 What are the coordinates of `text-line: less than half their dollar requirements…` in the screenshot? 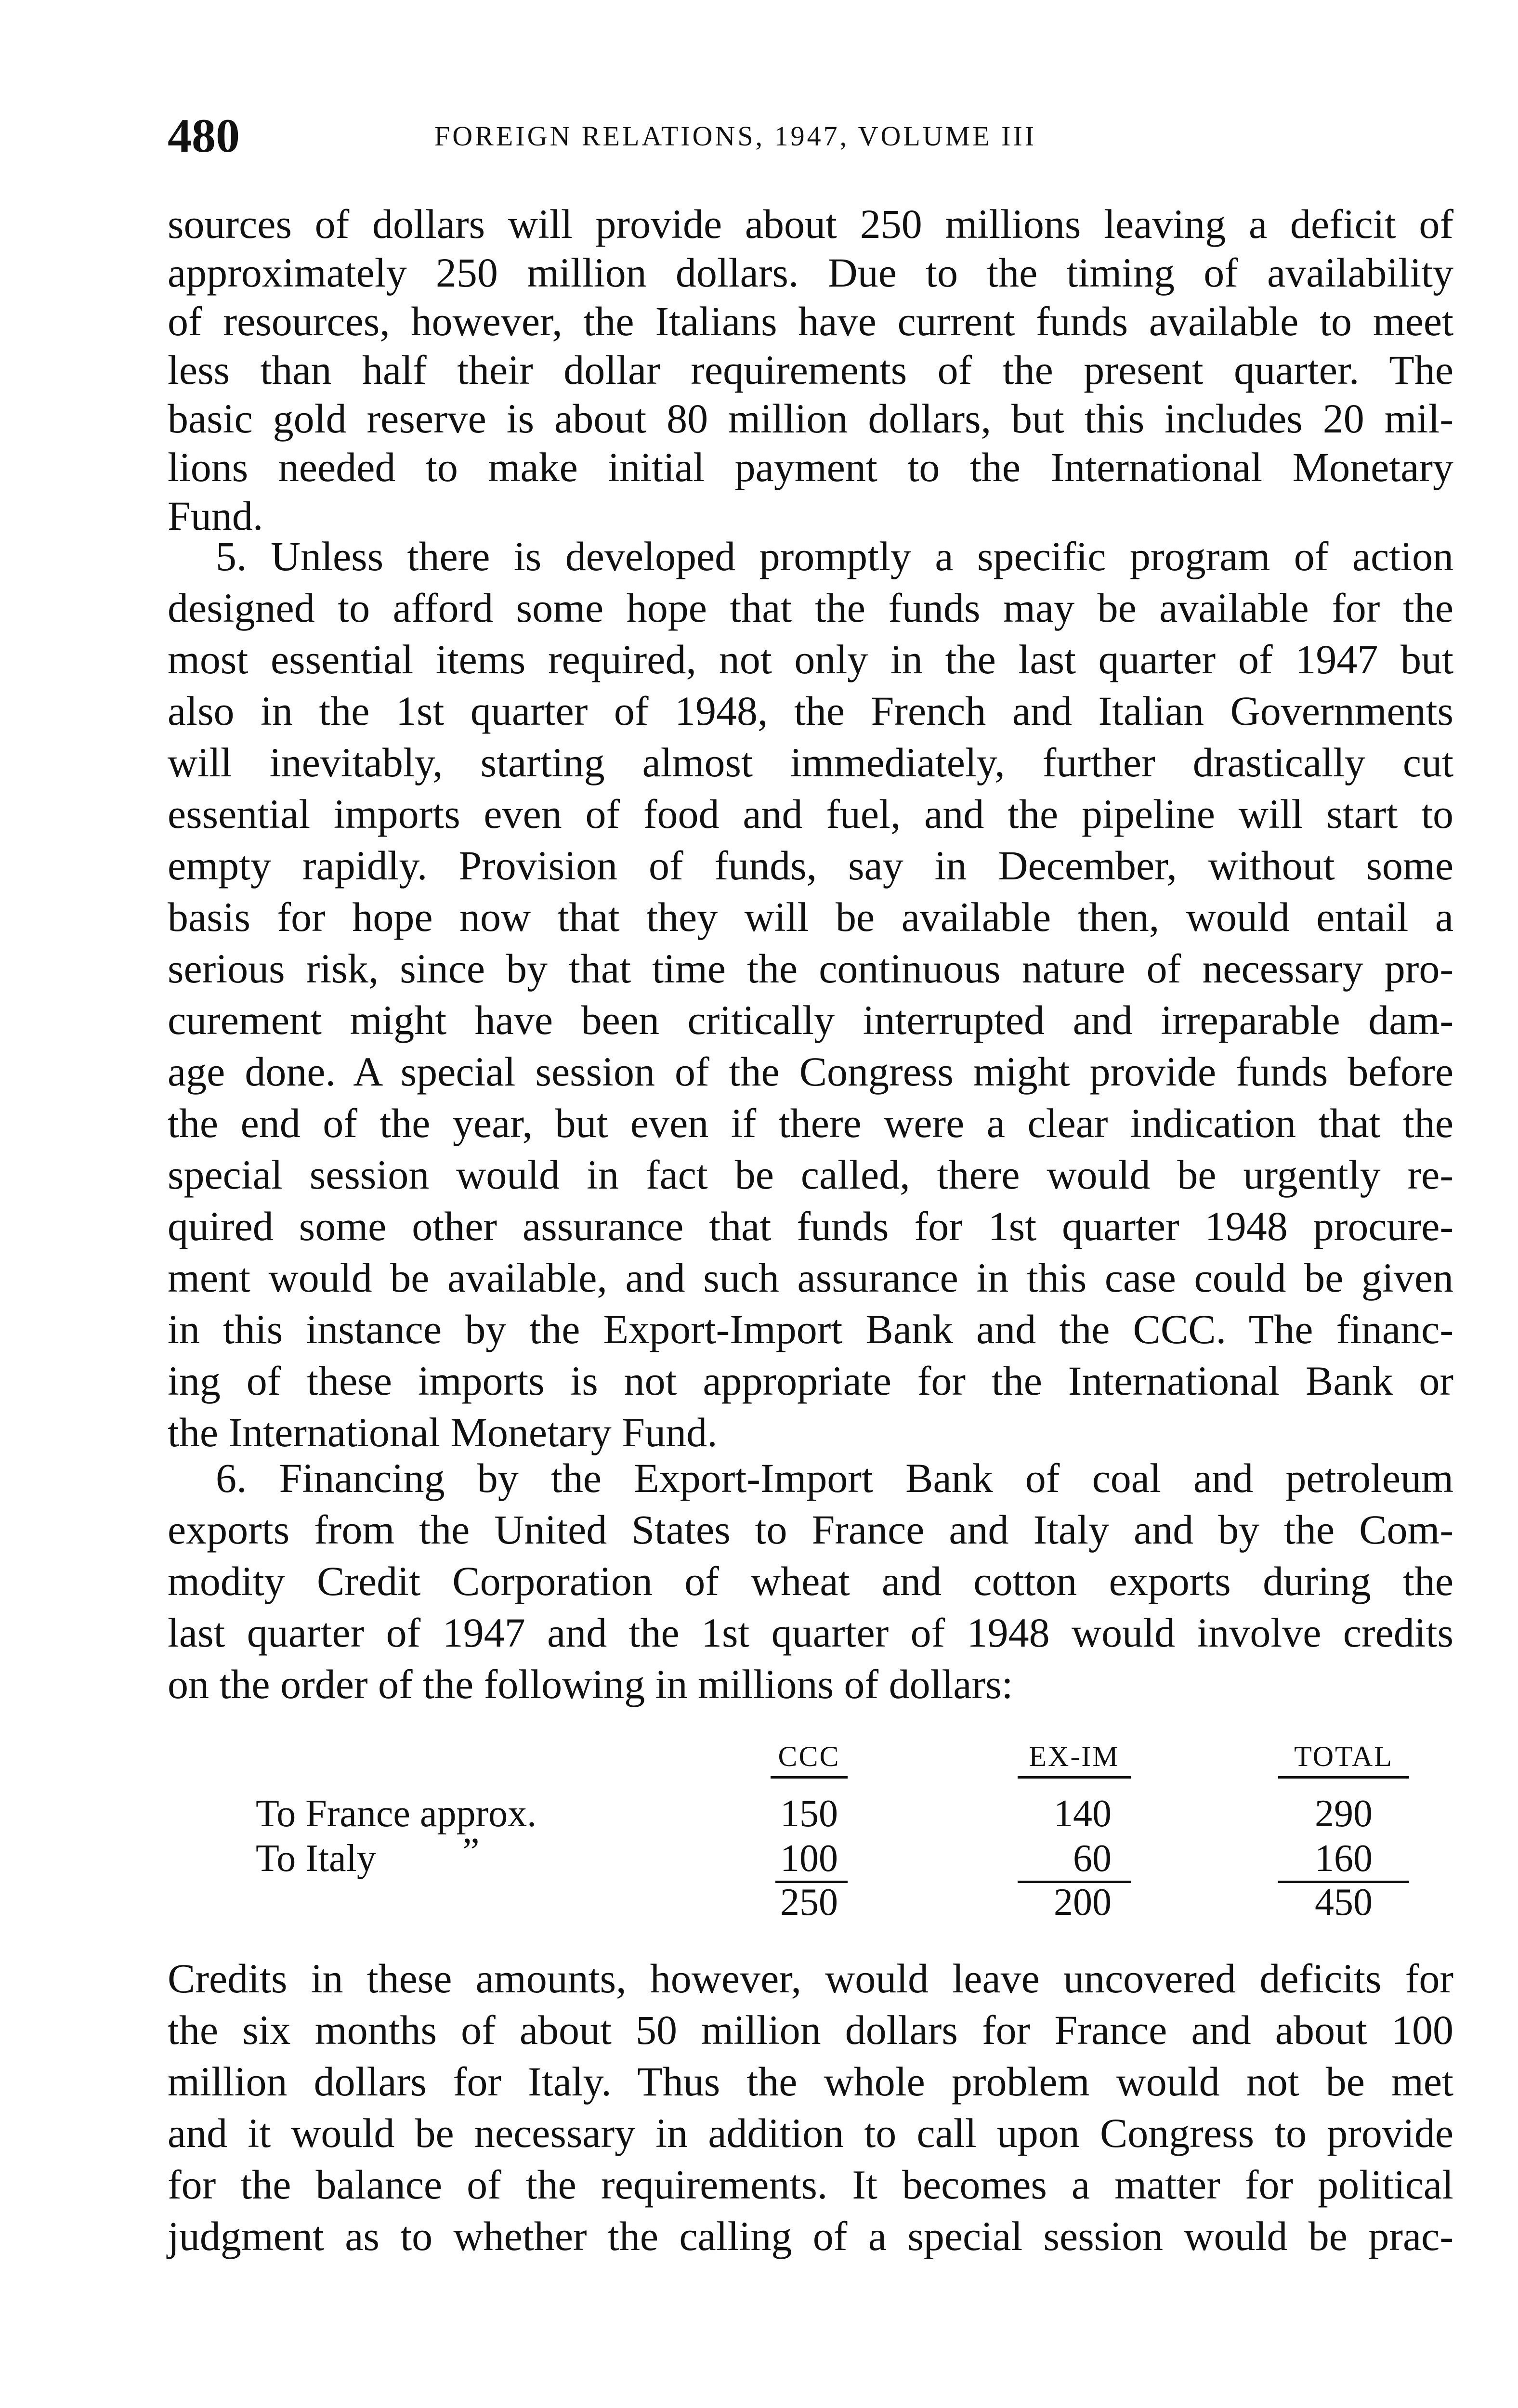 It's located at (810, 370).